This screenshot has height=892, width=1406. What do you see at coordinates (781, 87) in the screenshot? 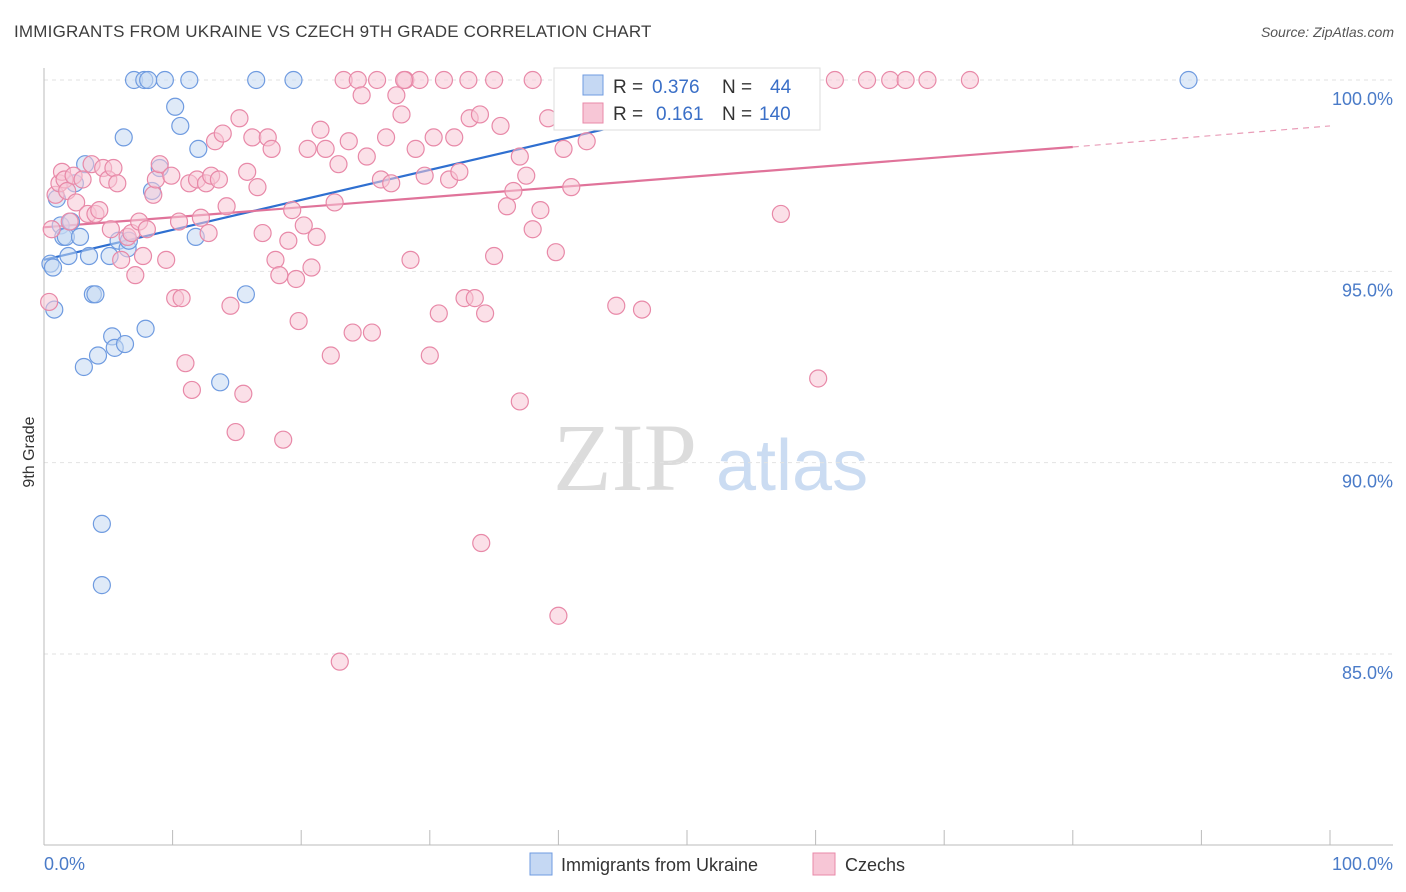
I see `legend-n-value-ukraine: 44` at bounding box center [781, 87].